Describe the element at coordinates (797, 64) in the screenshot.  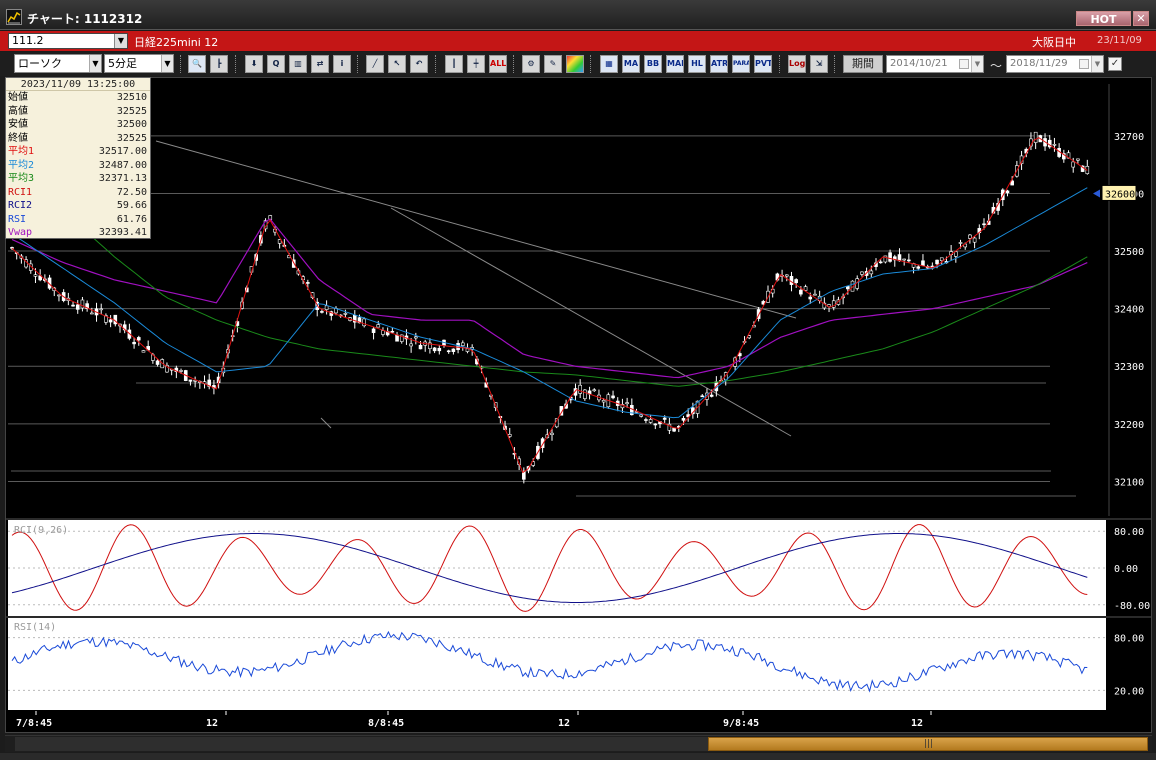
I see `log-scale-button: Log` at that location.